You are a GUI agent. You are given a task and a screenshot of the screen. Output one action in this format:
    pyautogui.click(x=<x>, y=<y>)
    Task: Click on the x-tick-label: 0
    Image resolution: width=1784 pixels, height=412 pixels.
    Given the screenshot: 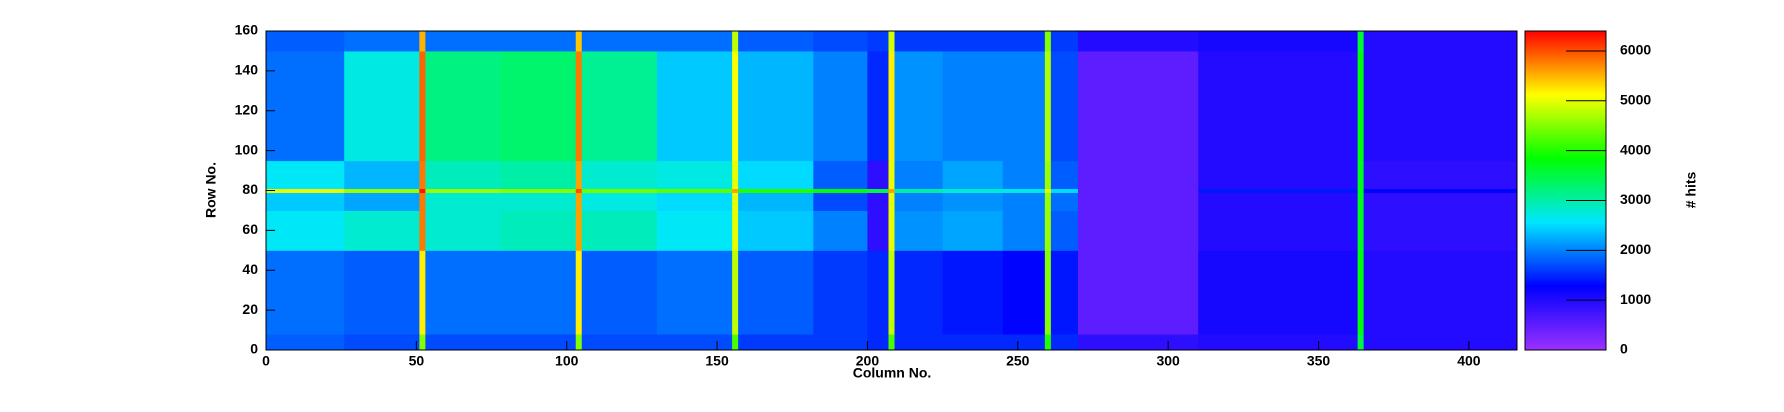 What is the action you would take?
    pyautogui.click(x=266, y=361)
    